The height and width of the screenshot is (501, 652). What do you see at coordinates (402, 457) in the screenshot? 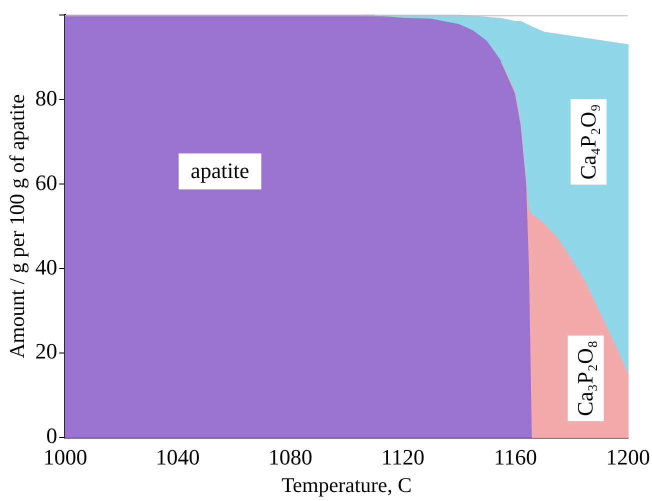
I see `x-tick-label: 1120` at bounding box center [402, 457].